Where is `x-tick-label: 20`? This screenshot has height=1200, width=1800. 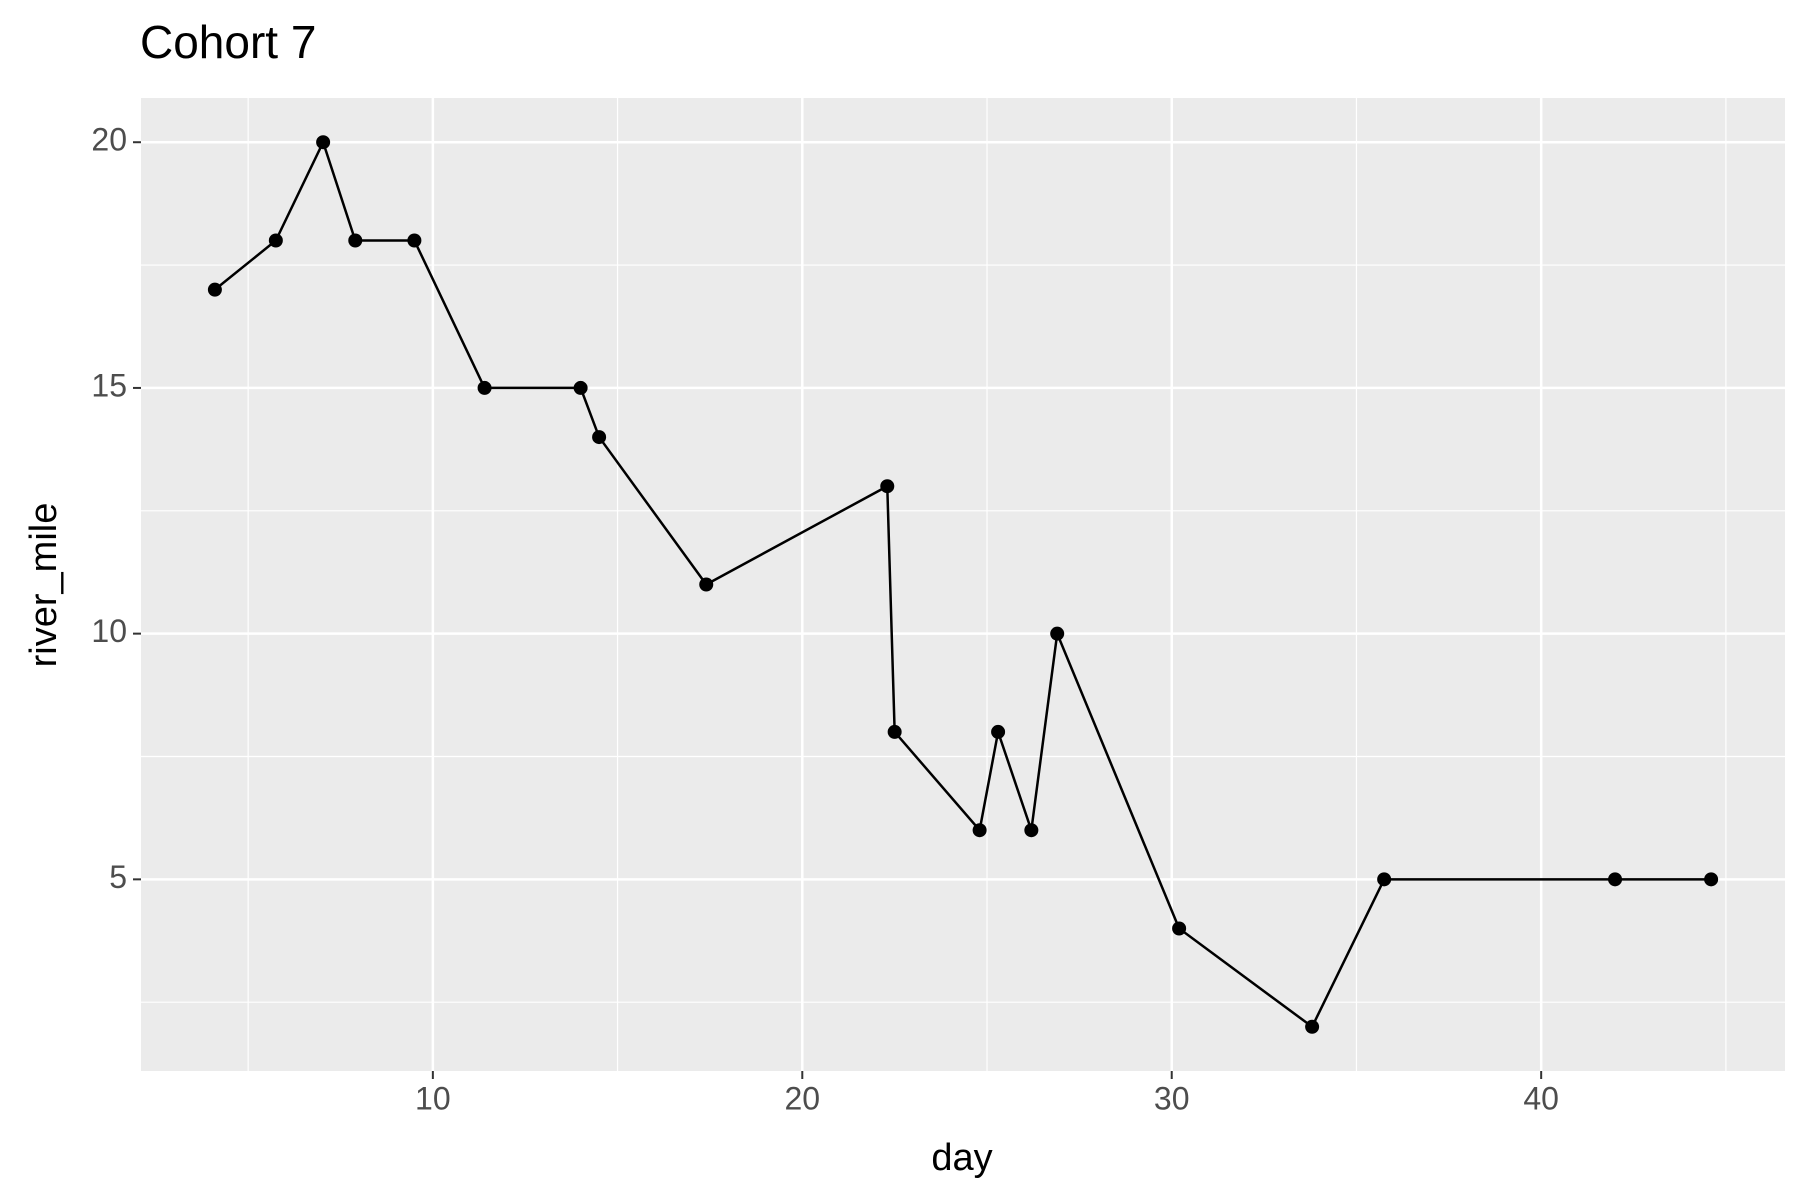 x-tick-label: 20 is located at coordinates (802, 1098).